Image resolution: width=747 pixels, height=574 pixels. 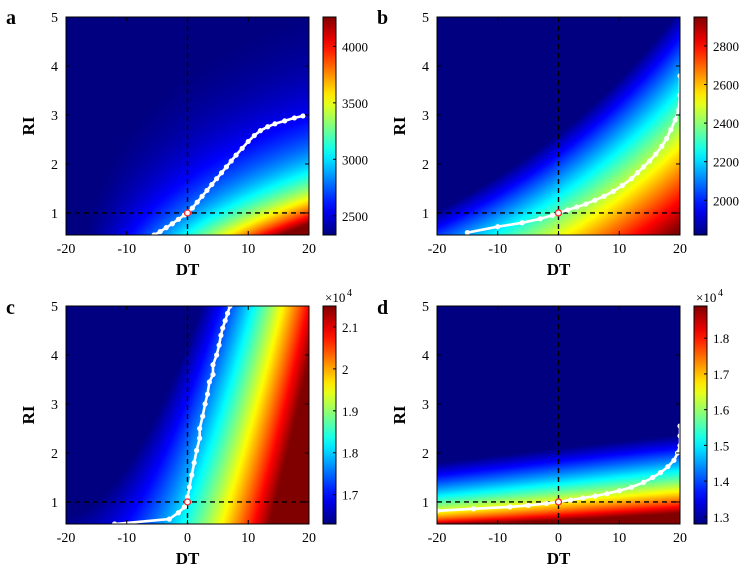 I want to click on colorbar-tick-label-d: 1.3, so click(x=721, y=517).